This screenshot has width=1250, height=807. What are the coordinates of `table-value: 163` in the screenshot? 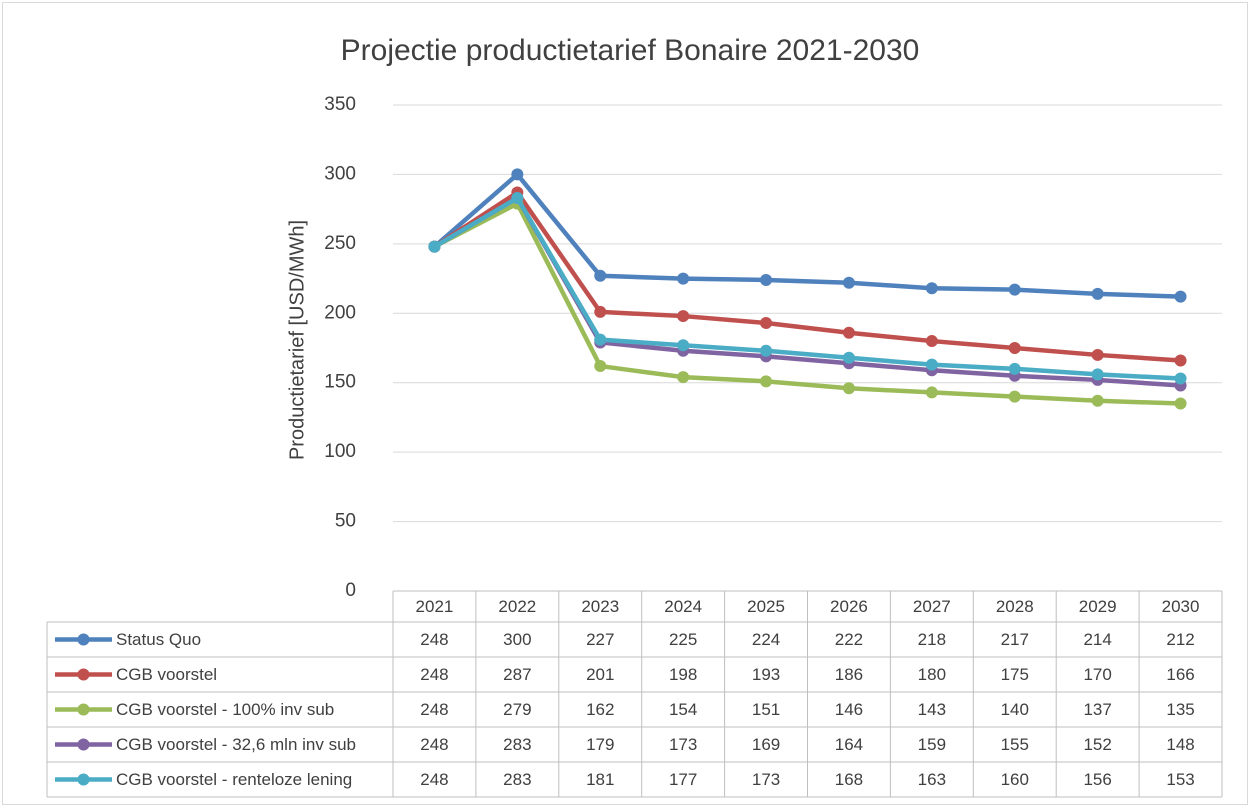 It's located at (932, 779).